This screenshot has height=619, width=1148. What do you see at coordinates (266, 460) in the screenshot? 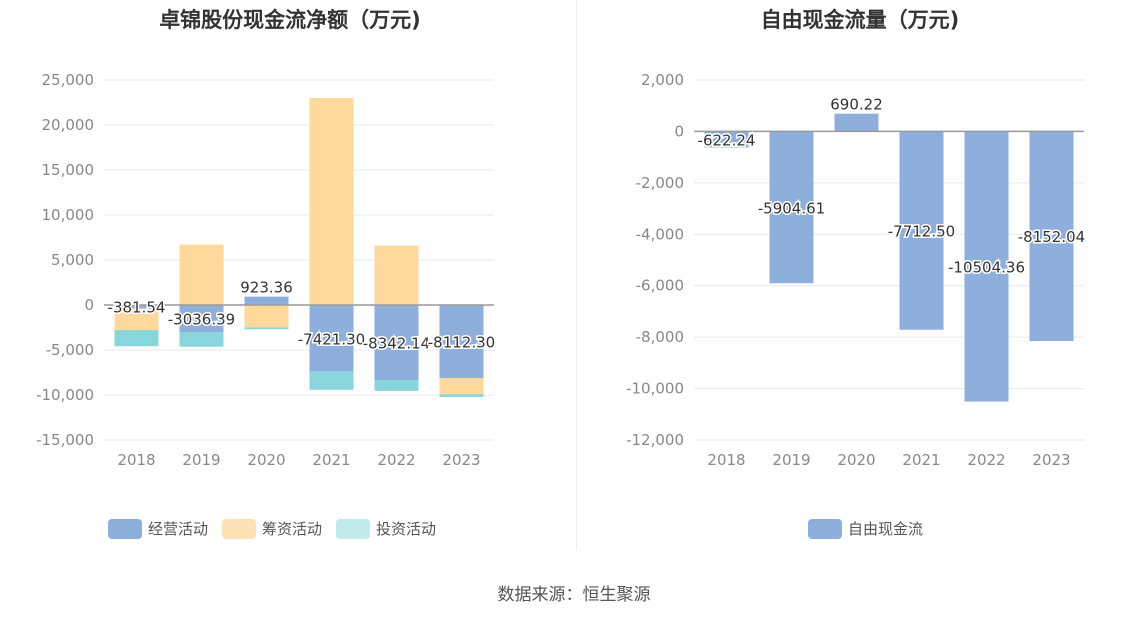
I see `chart0-xtick-label: 2020` at bounding box center [266, 460].